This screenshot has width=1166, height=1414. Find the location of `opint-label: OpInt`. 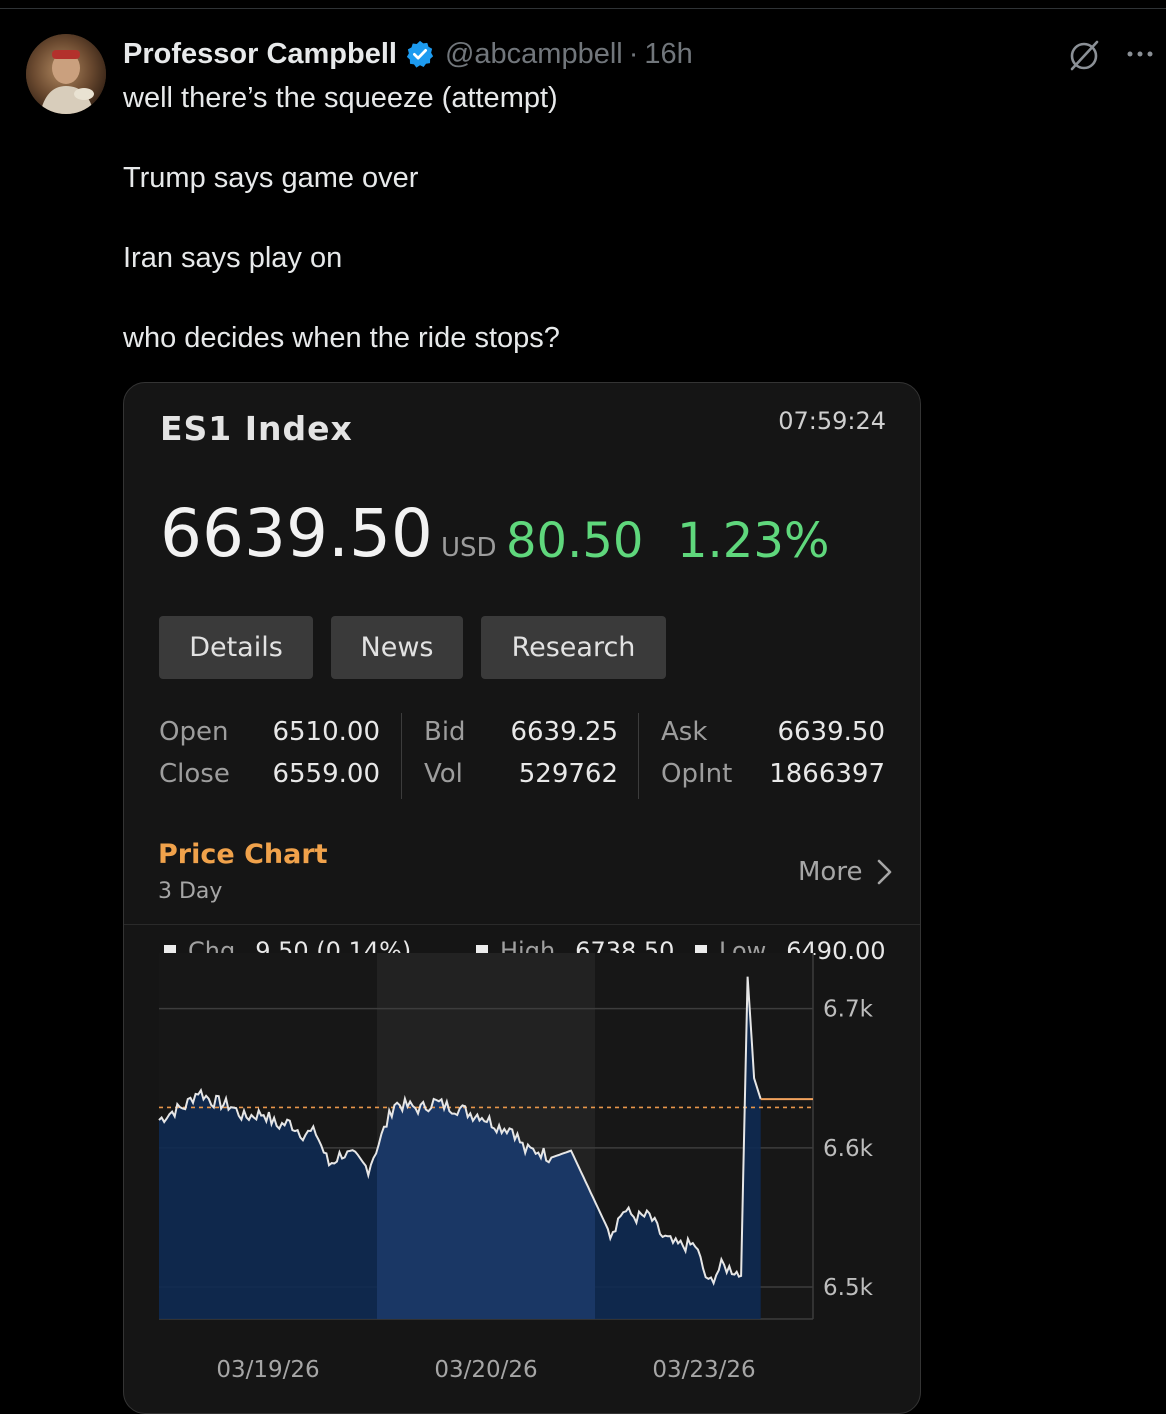

opint-label: OpInt is located at coordinates (697, 774).